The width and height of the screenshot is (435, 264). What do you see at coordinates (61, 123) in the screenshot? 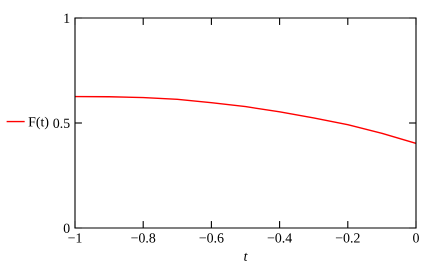
I see `y-tick-label: 0.5` at bounding box center [61, 123].